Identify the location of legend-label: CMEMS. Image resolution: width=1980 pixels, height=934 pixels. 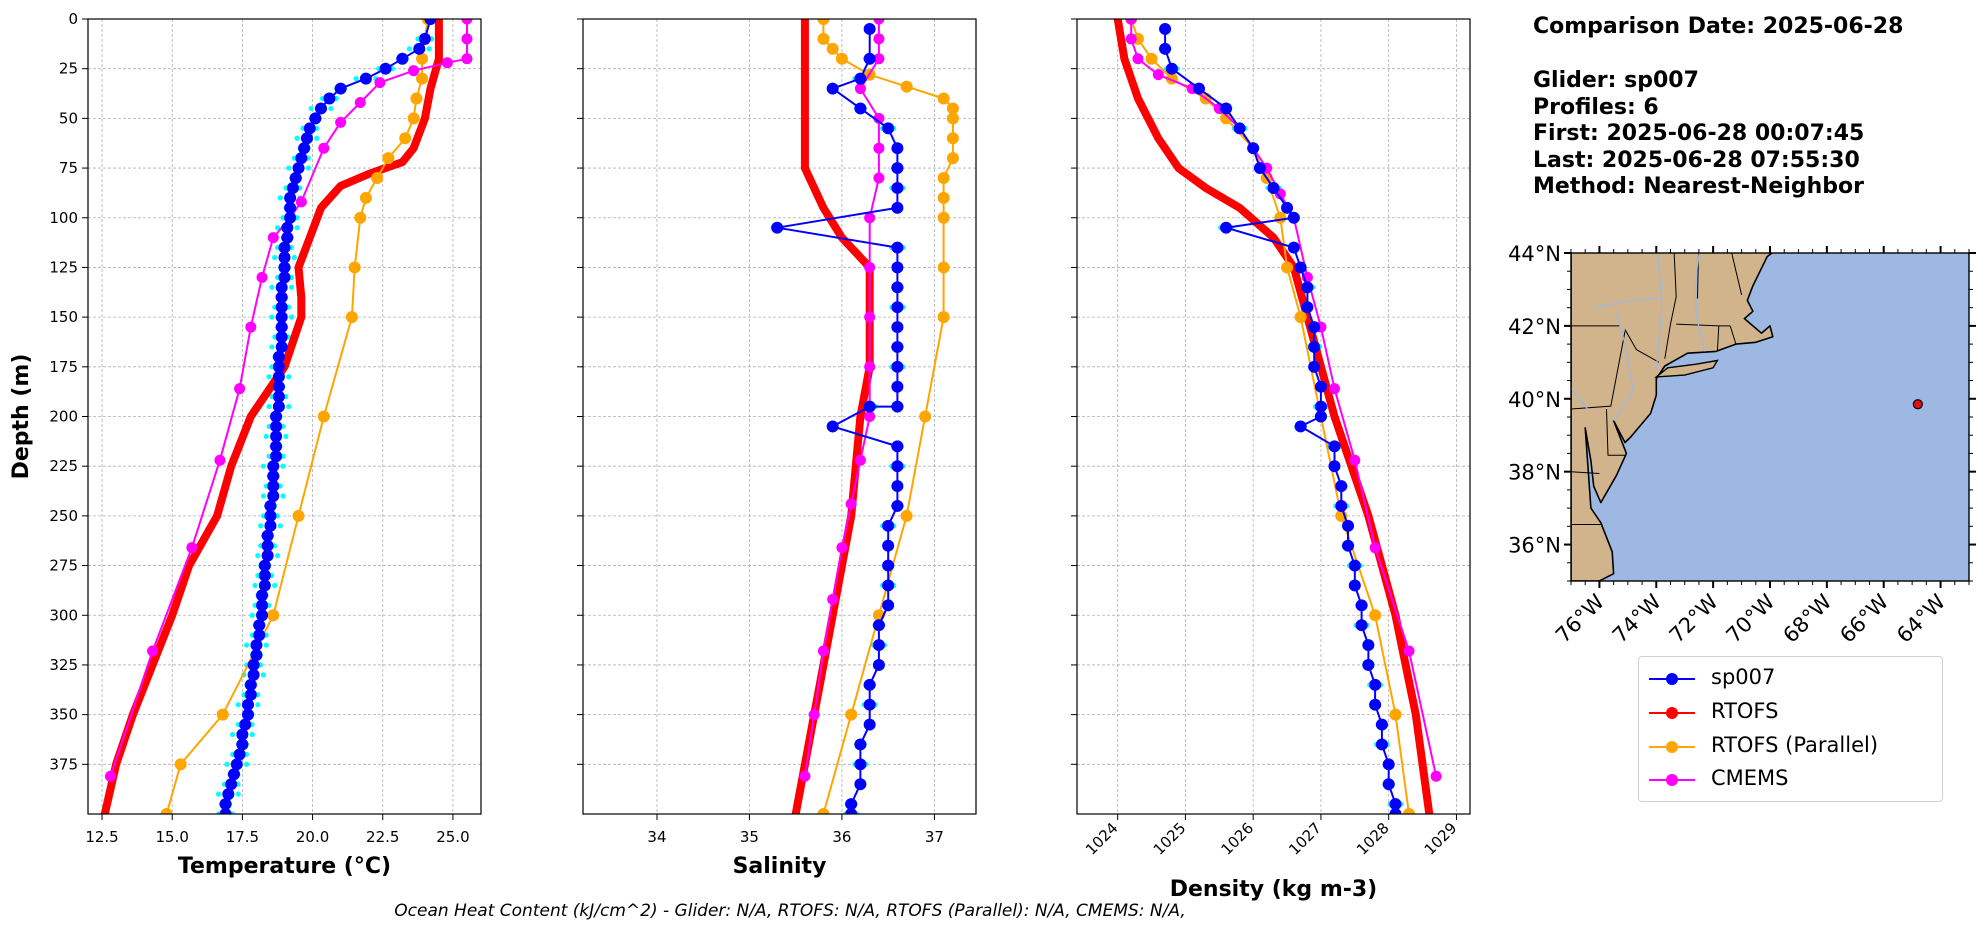
(1750, 778).